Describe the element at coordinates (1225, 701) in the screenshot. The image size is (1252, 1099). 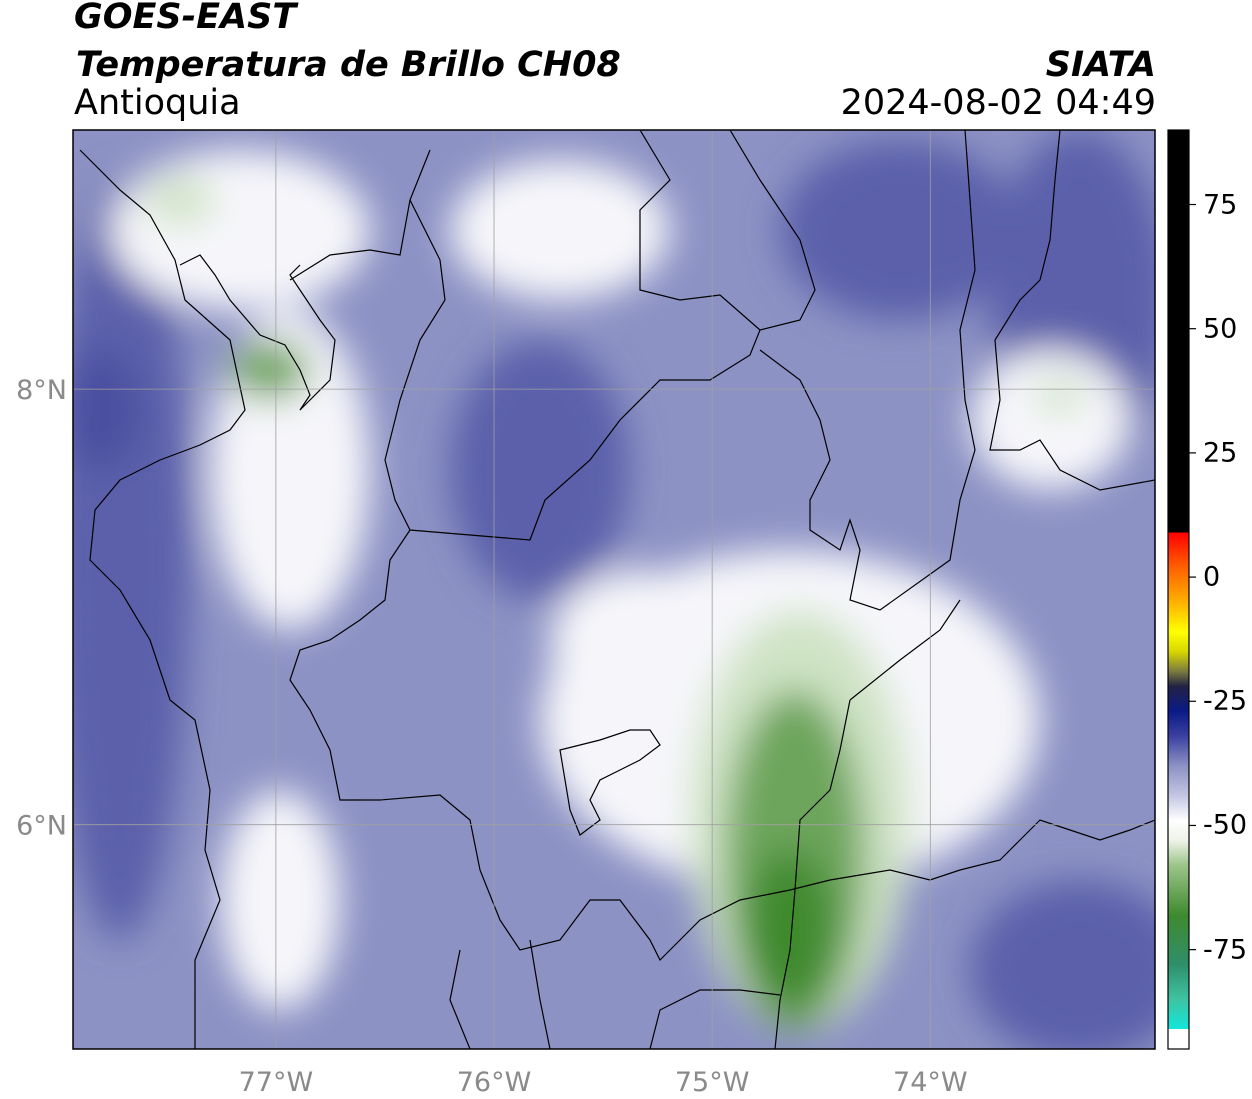
I see `colorbar-tick-label: -25` at that location.